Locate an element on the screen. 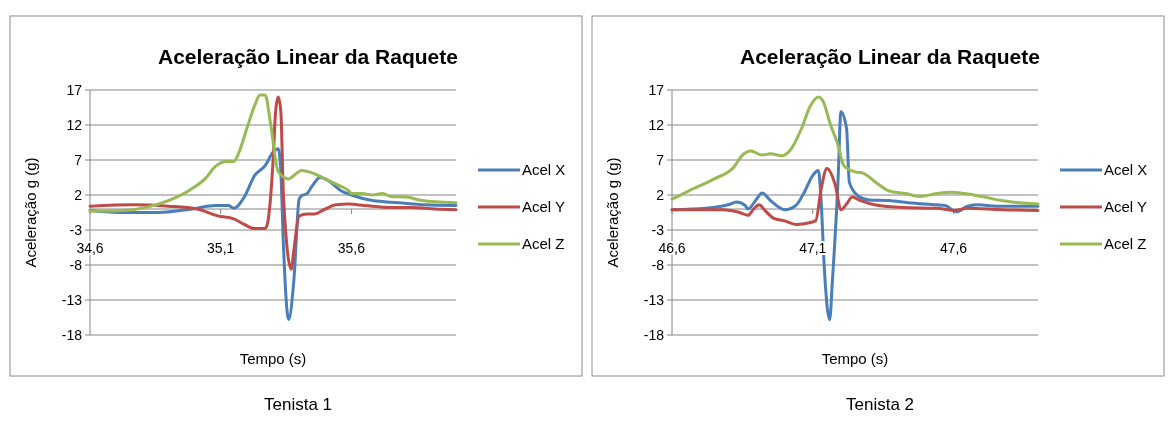 The image size is (1175, 422). x-tick-label: 35,1 is located at coordinates (221, 248).